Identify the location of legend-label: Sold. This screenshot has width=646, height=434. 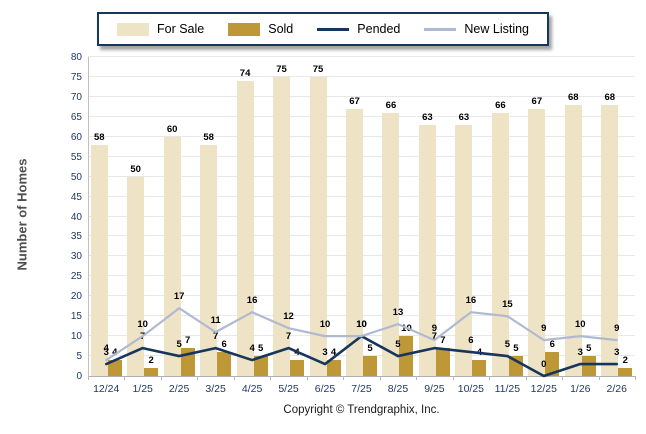
(281, 29).